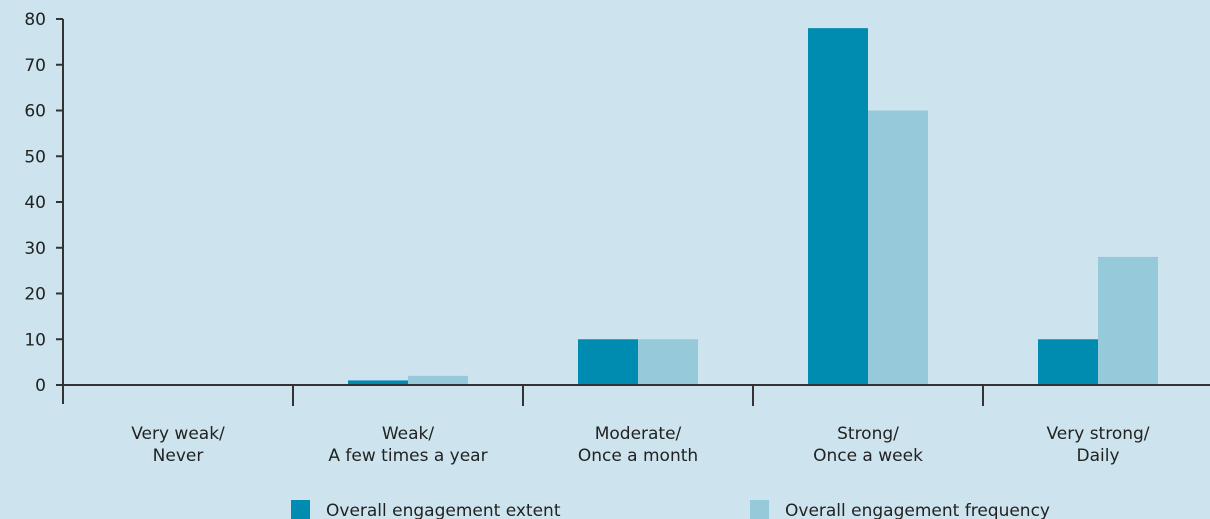 Image resolution: width=1210 pixels, height=519 pixels. I want to click on x-category-label: Weak/, so click(408, 434).